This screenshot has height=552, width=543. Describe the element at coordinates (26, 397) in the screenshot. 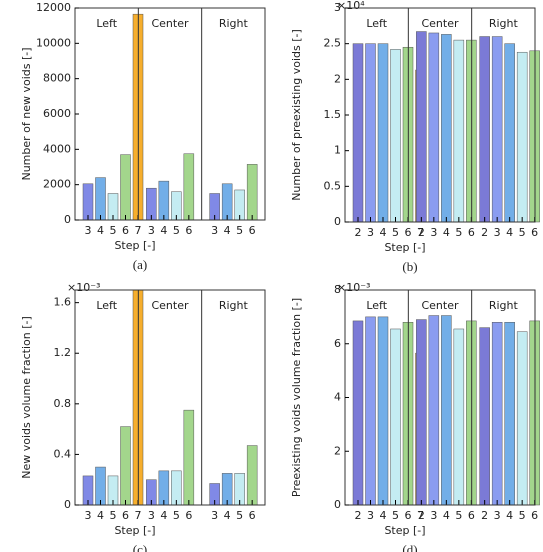

I see `y-axis-title: New voids volume fraction [-]` at that location.